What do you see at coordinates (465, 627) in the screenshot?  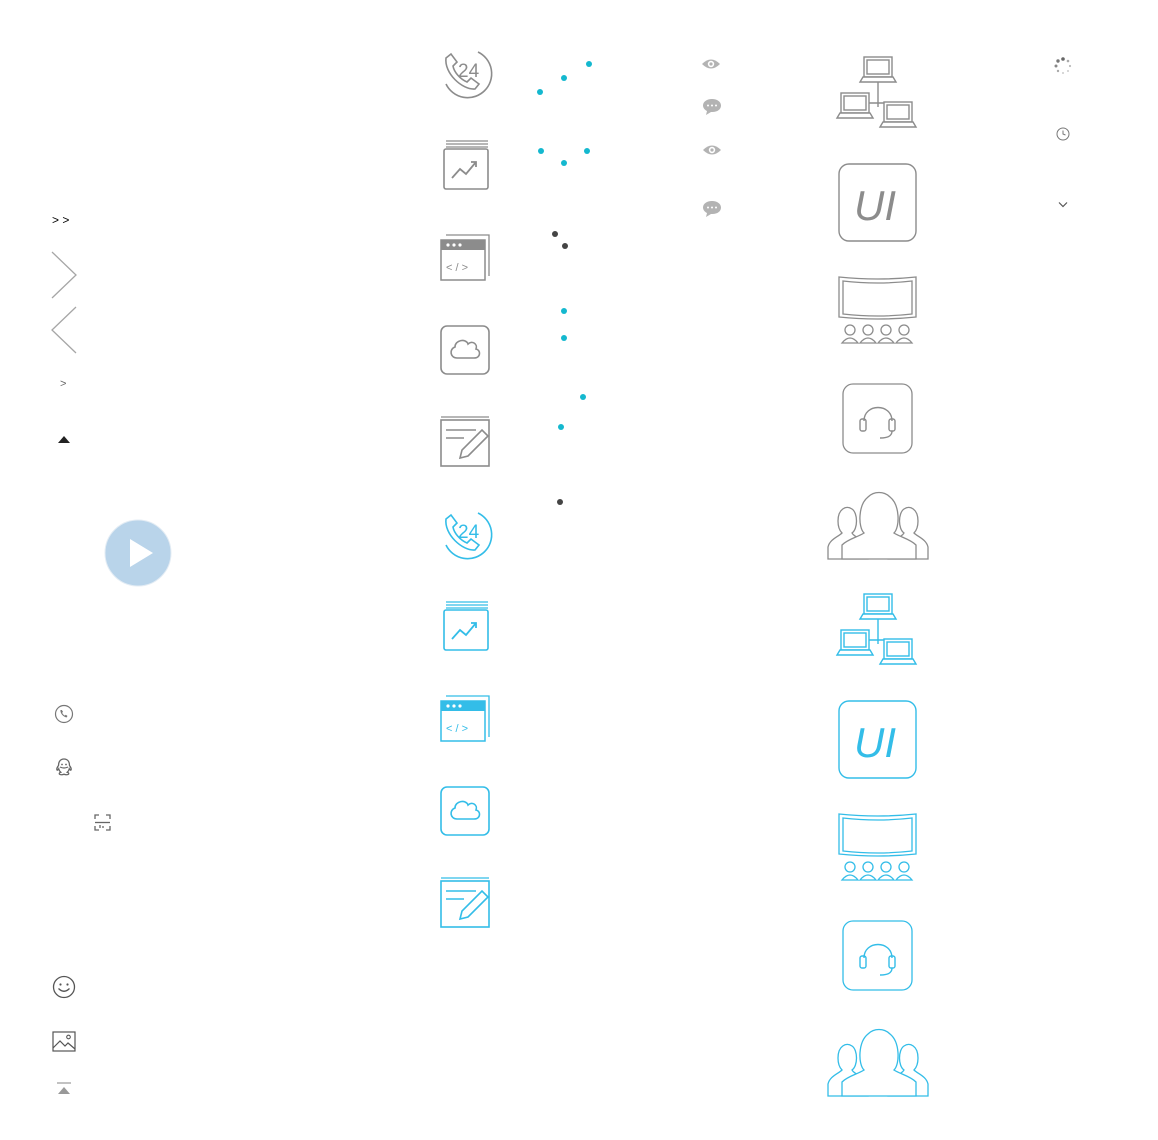 I see `chart-book-icon-blue` at bounding box center [465, 627].